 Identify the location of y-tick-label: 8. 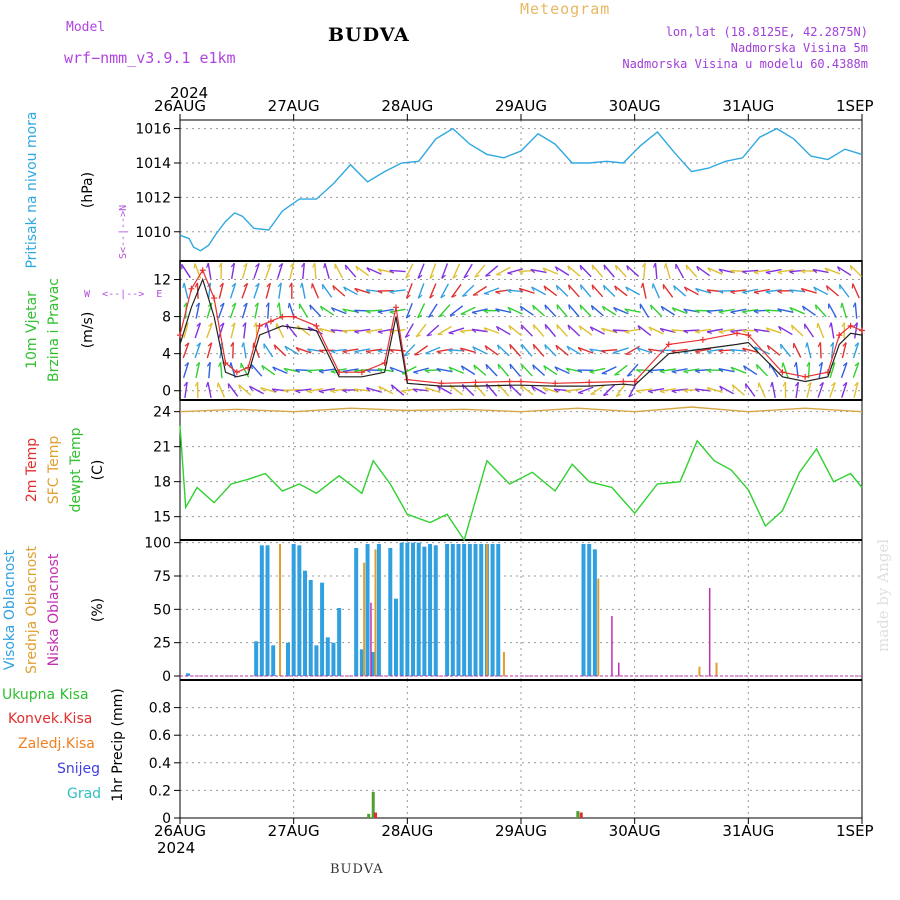
(166, 318).